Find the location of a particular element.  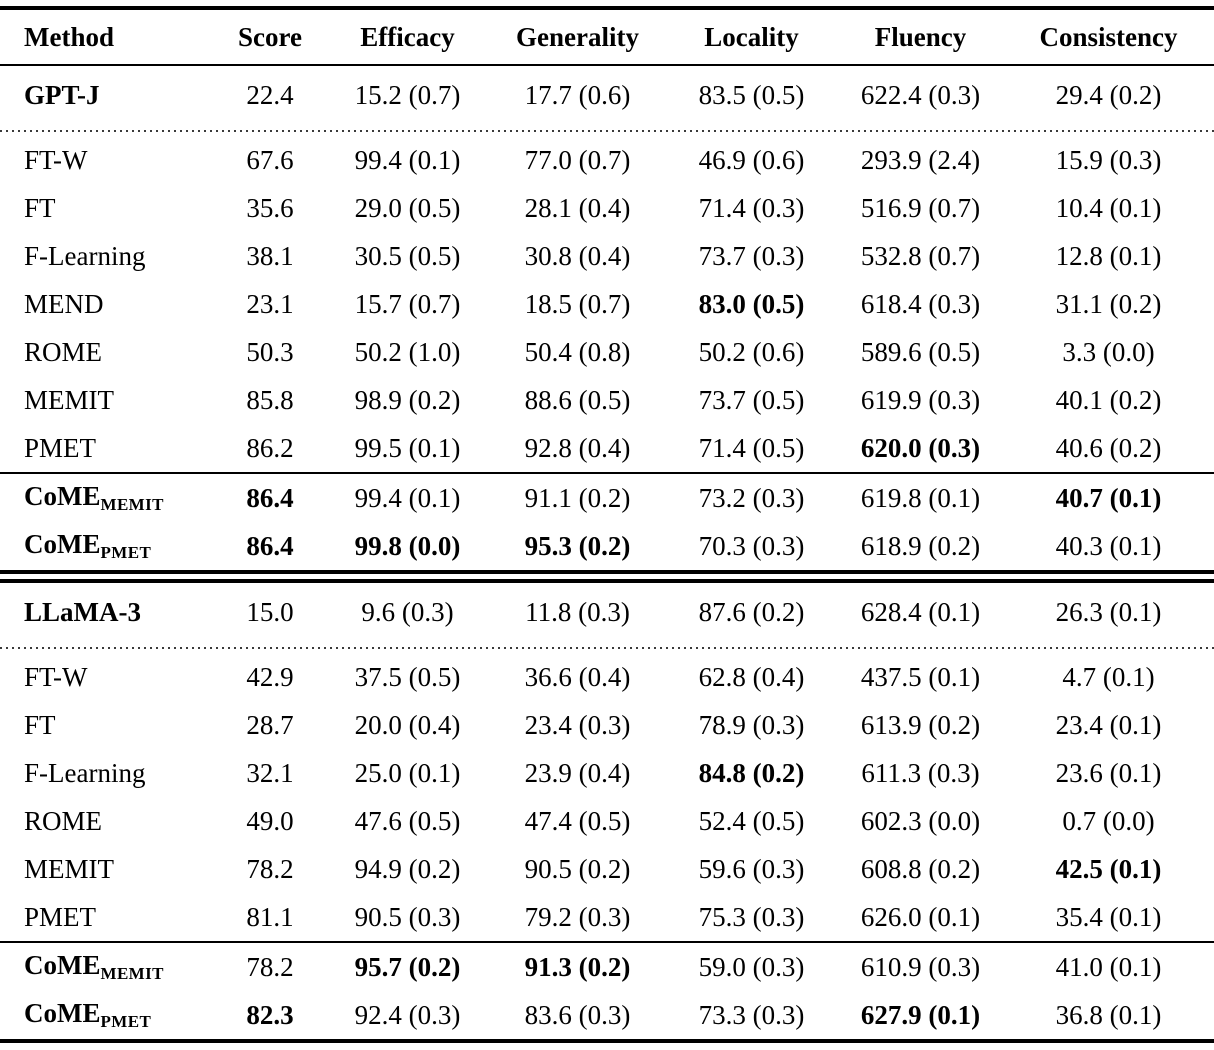

method-cell: FT-W is located at coordinates (107, 160).